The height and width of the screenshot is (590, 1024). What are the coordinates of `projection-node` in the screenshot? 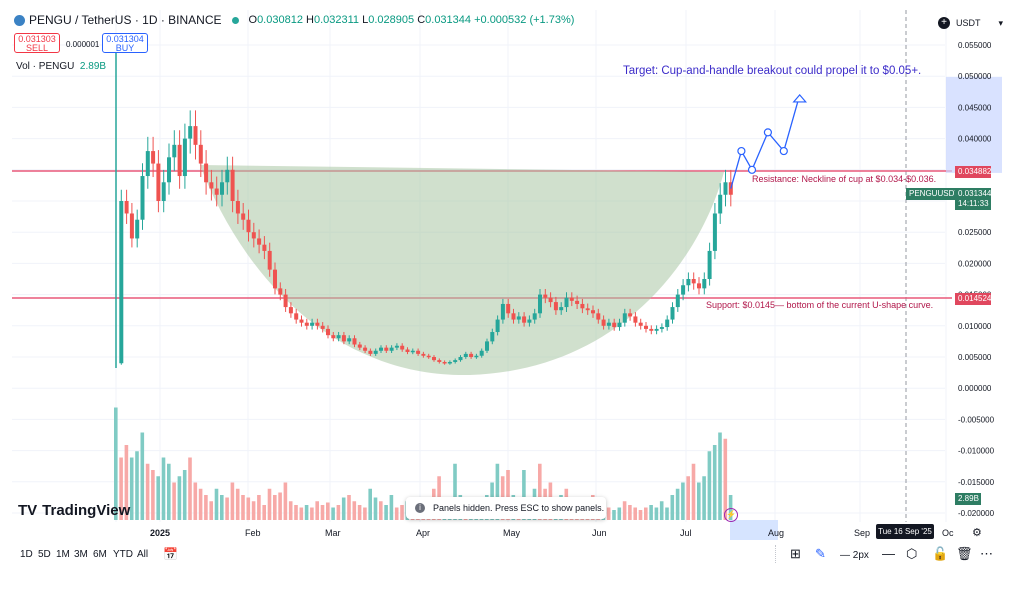 It's located at (752, 169).